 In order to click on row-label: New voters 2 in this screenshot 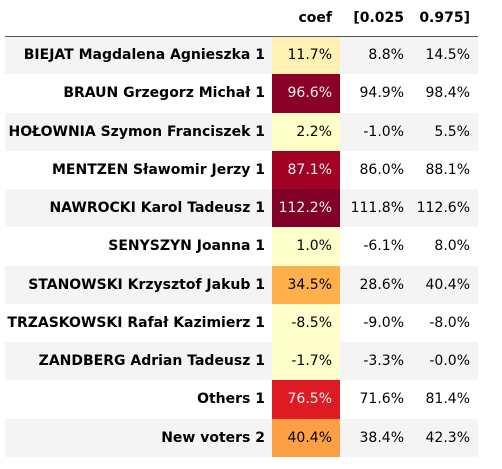, I will do `click(213, 437)`.